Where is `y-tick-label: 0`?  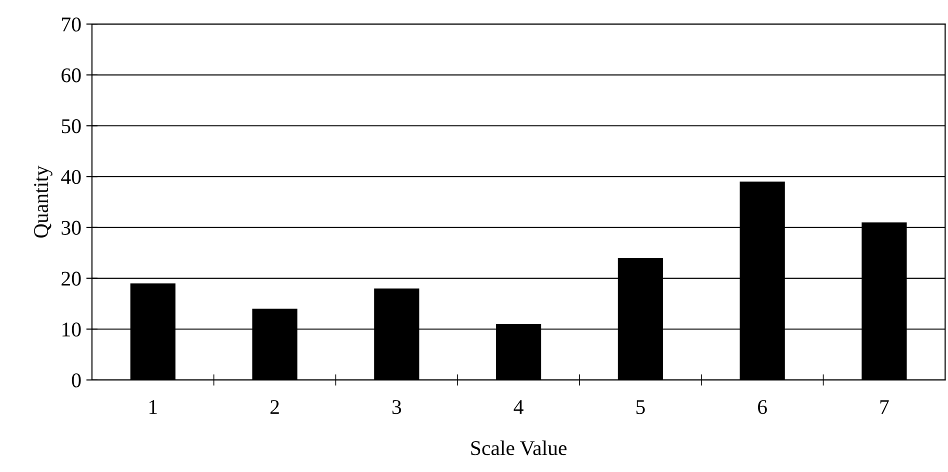 y-tick-label: 0 is located at coordinates (76, 380).